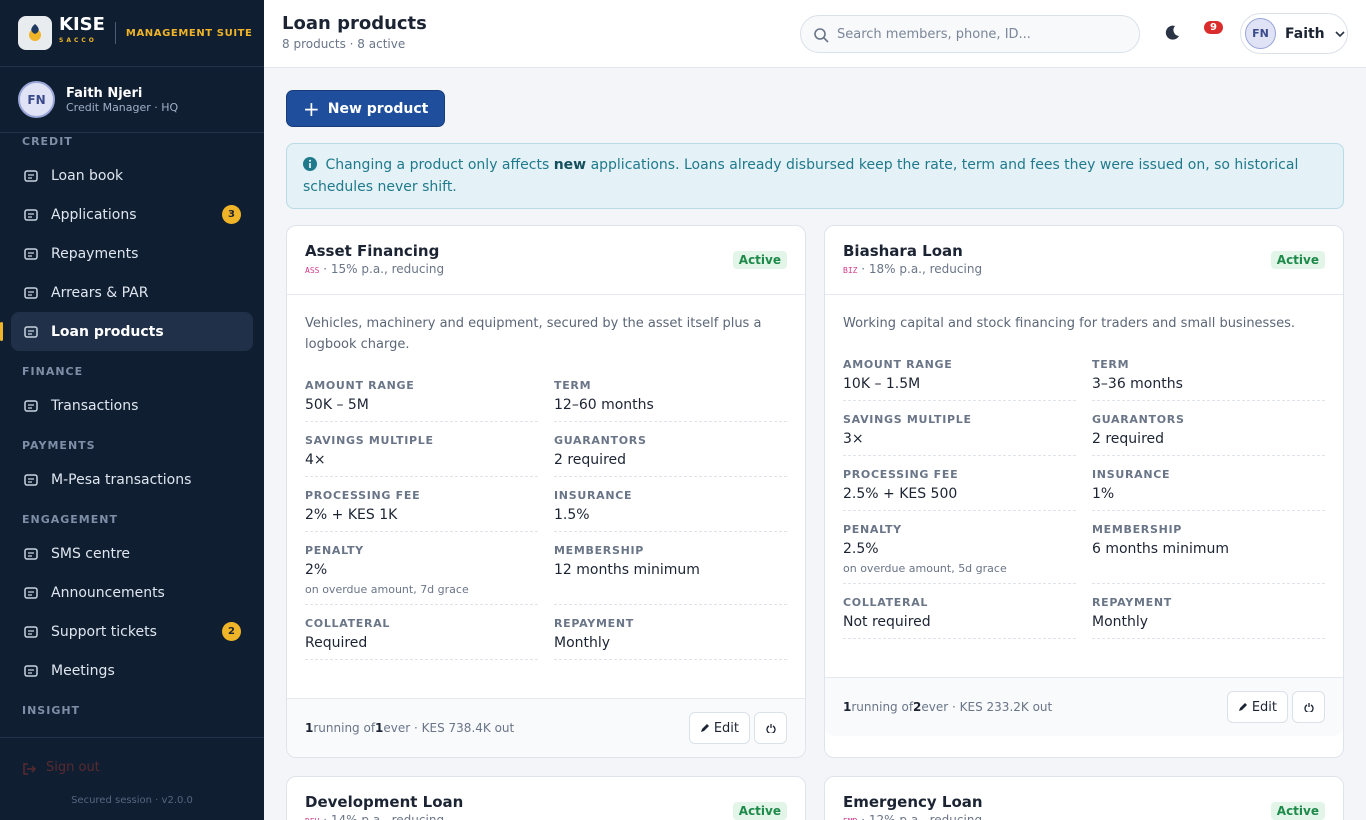  Describe the element at coordinates (1084, 269) in the screenshot. I see `product-meta: BIZ · 18% p.a., reducing` at that location.